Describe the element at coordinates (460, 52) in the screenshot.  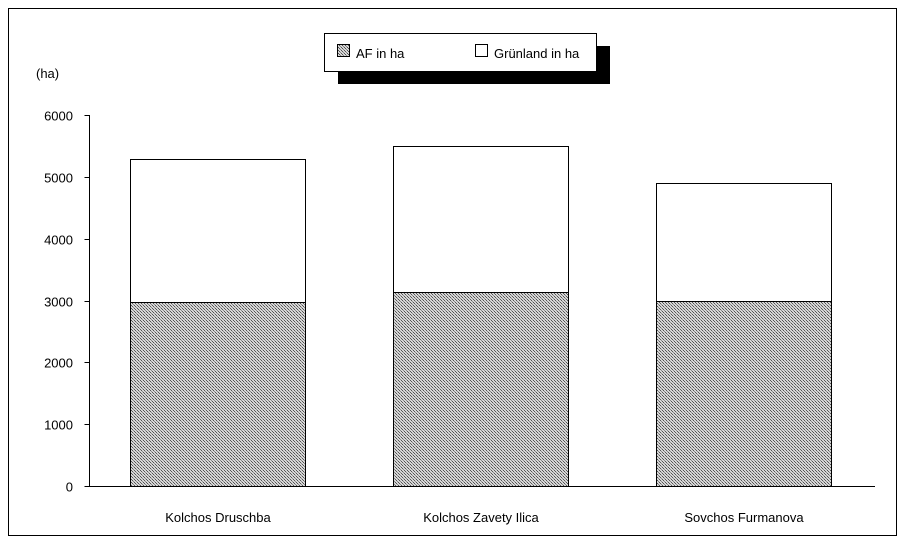
I see `legend-box` at that location.